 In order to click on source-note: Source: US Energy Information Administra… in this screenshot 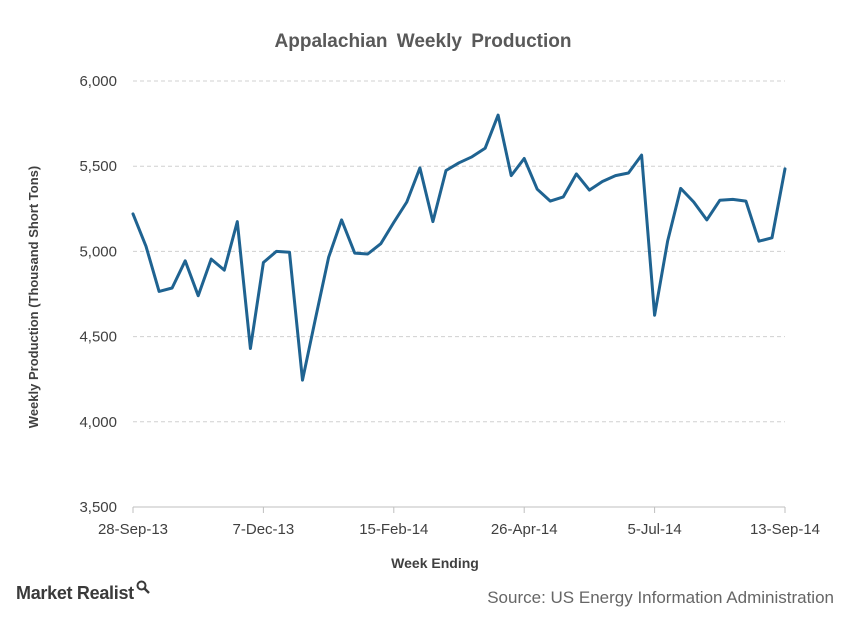, I will do `click(660, 597)`.